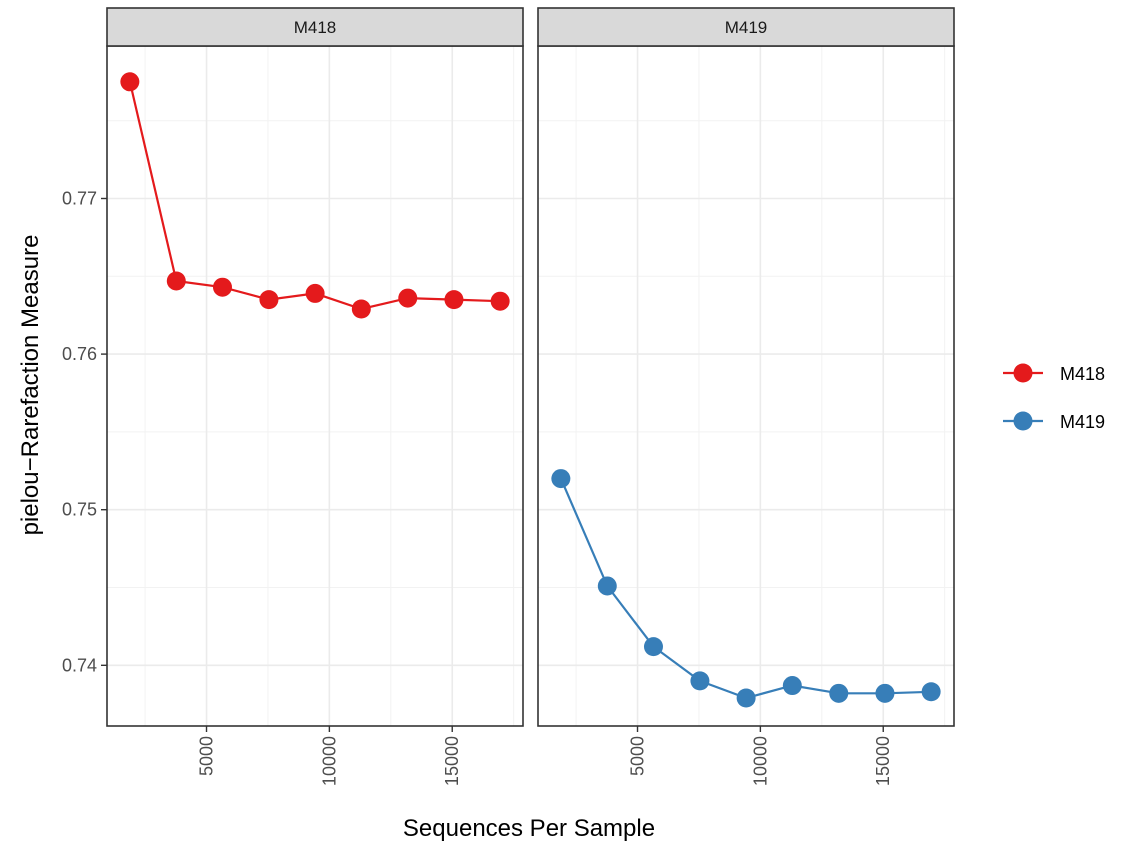  I want to click on y-tick-label: 0.77, so click(79, 198).